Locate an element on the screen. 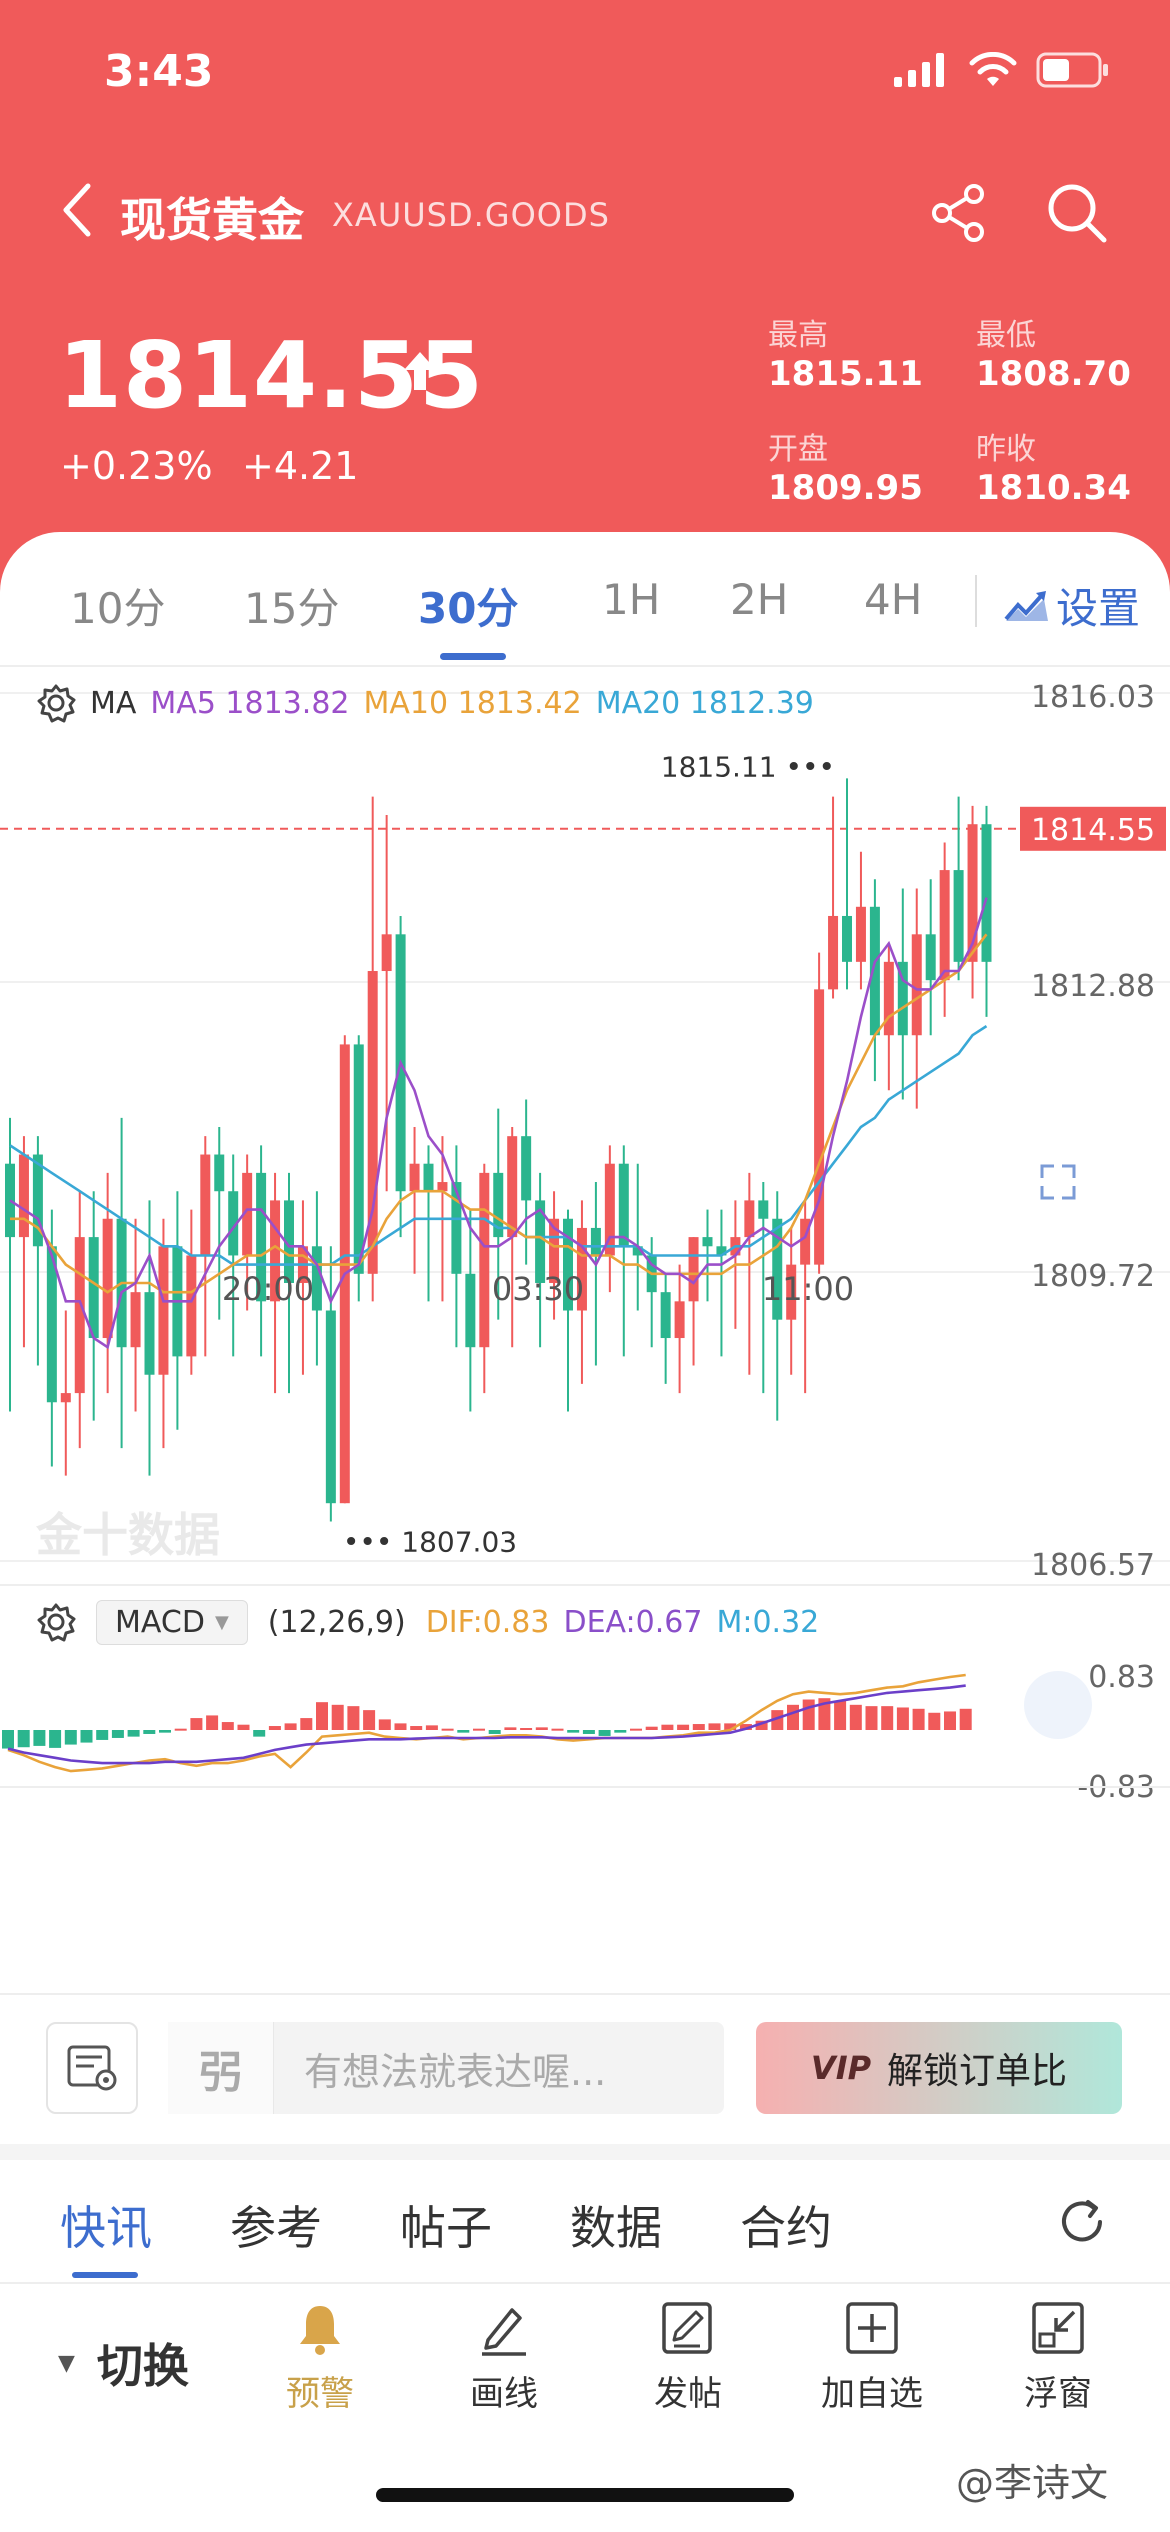  prev-close-value: 1810.34 is located at coordinates (1053, 488).